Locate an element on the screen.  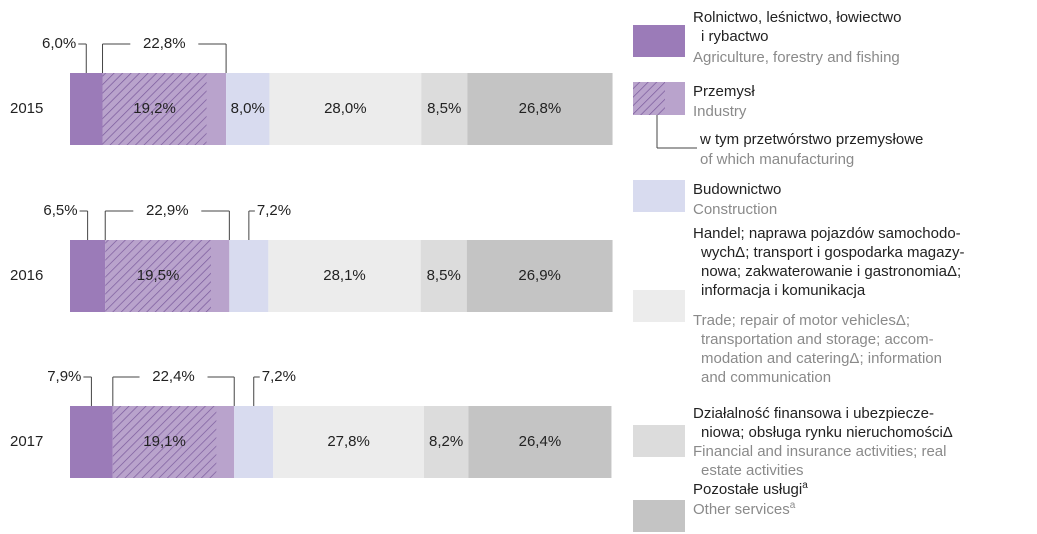
value-label: 28,1% is located at coordinates (344, 275).